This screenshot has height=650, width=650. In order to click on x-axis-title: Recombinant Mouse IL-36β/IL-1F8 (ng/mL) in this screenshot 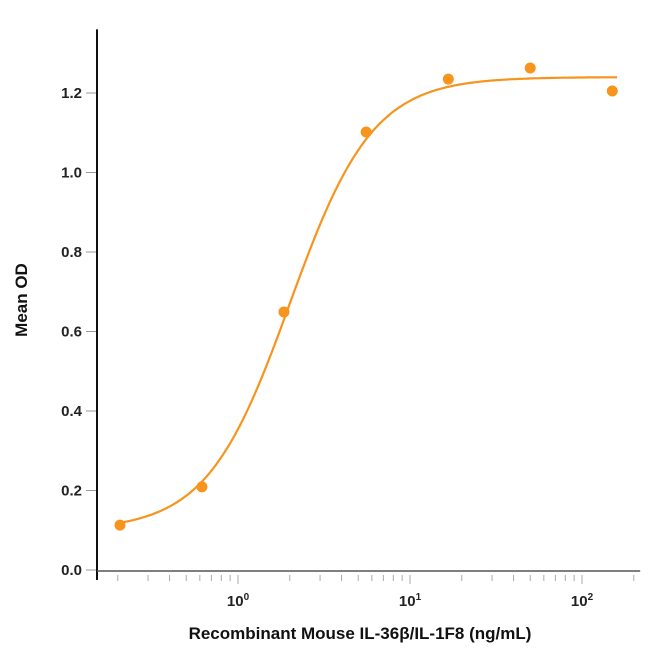, I will do `click(360, 633)`.